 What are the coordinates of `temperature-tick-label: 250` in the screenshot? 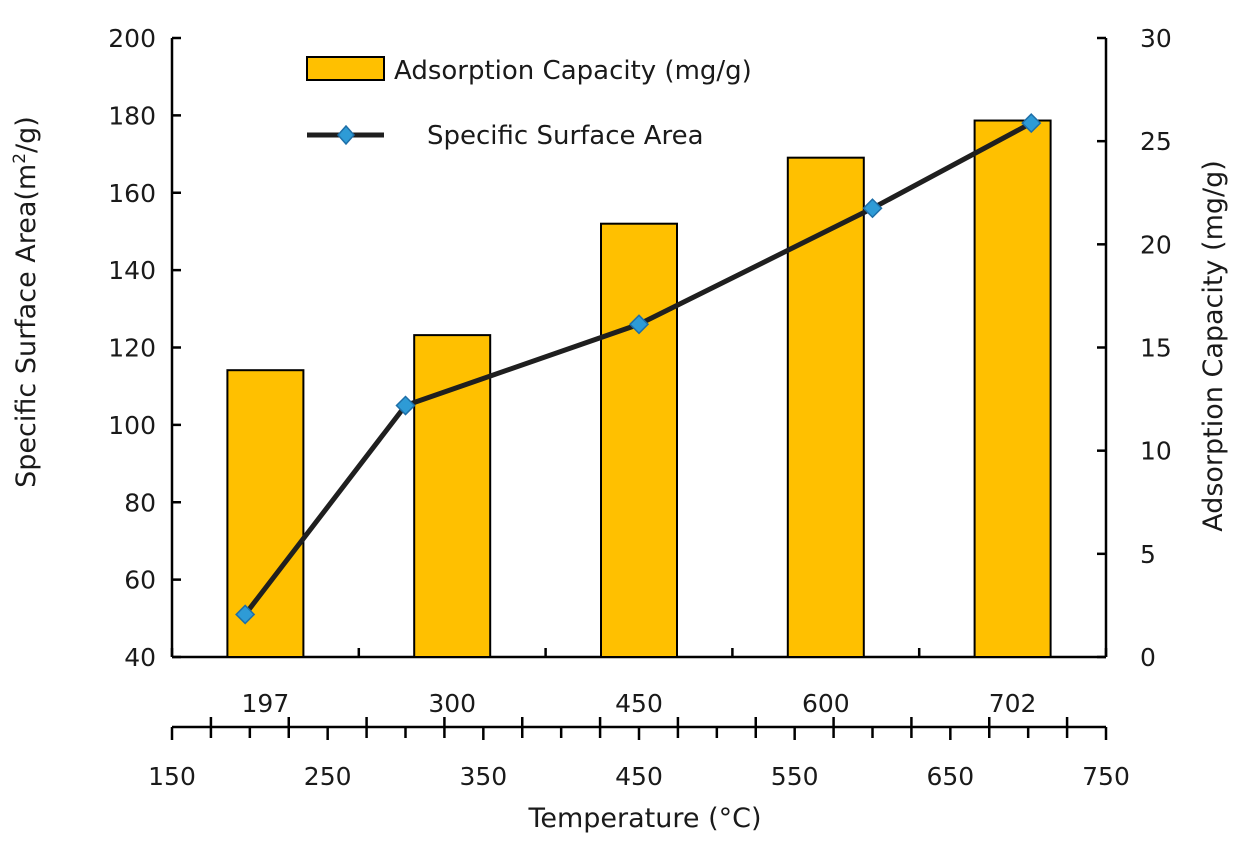 It's located at (328, 776).